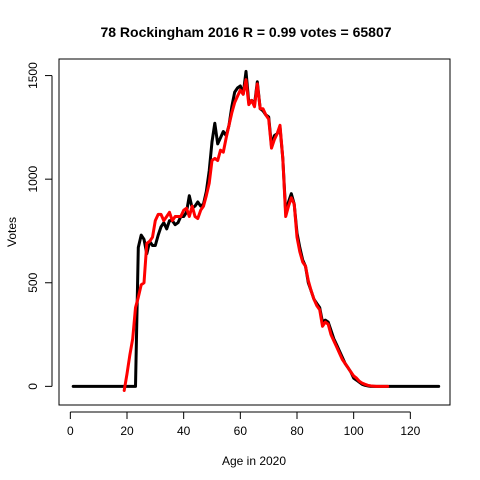  Describe the element at coordinates (127, 431) in the screenshot. I see `x-tick-label-1: 20` at that location.